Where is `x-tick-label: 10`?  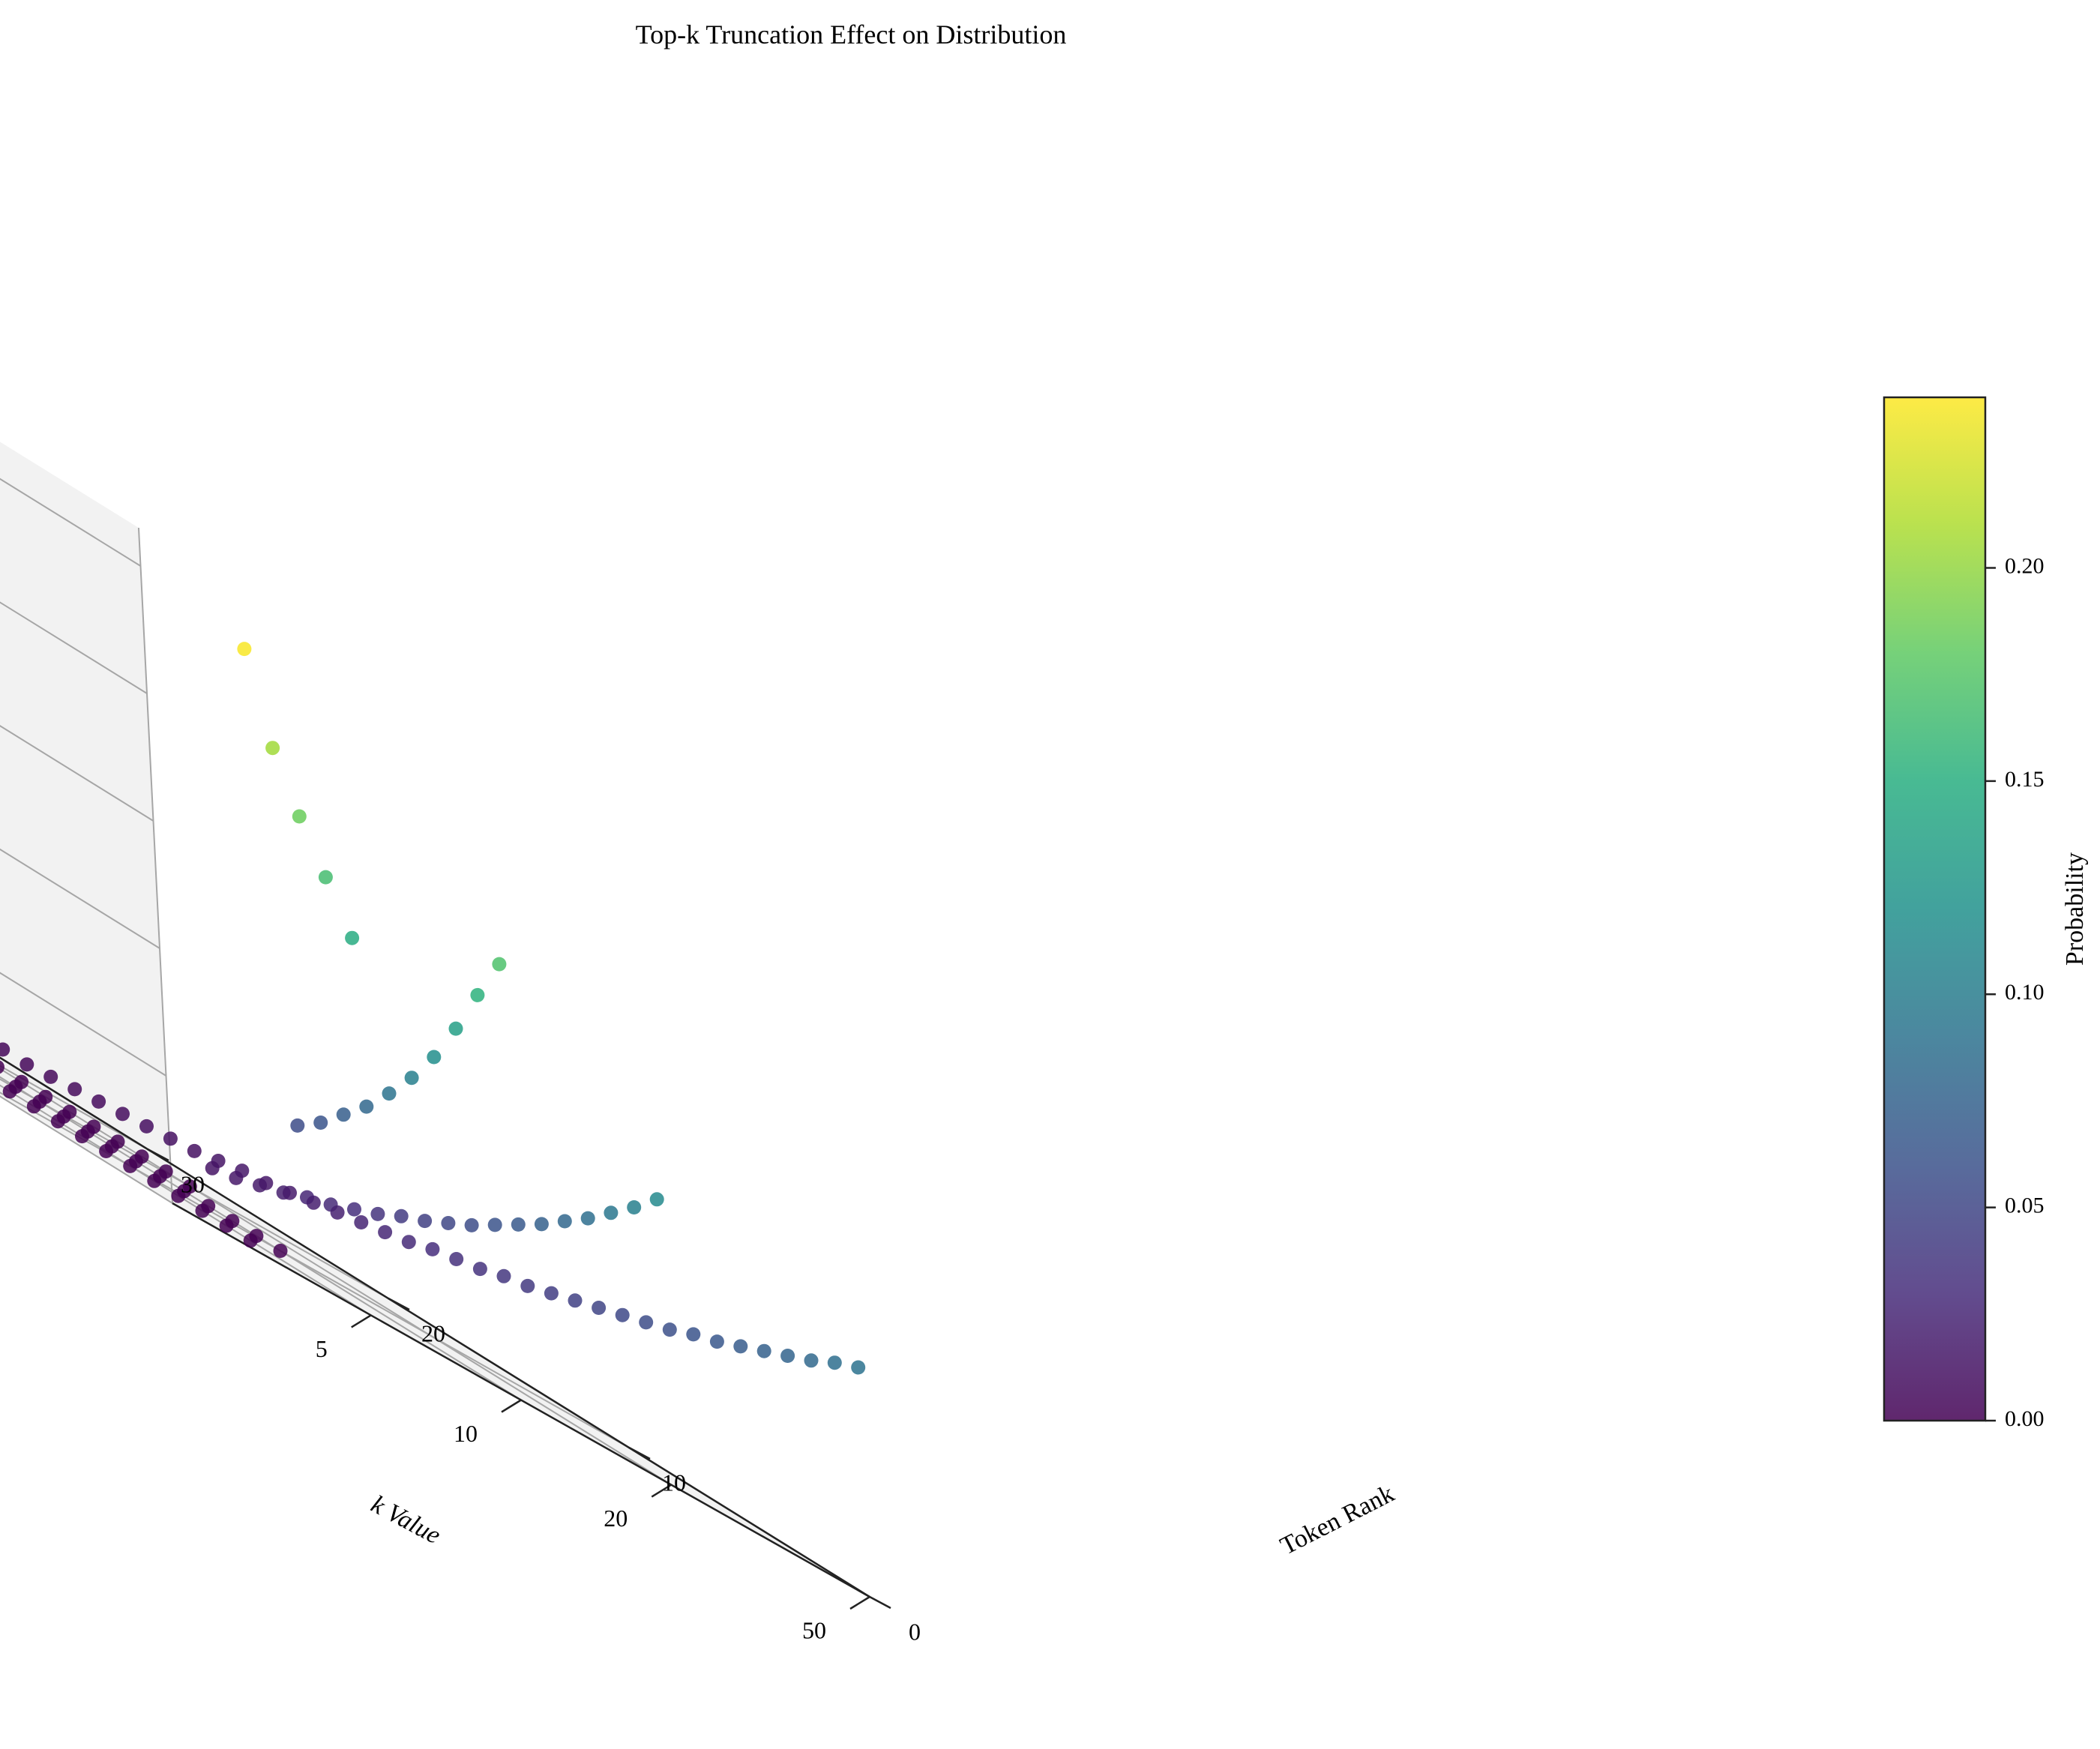
x-tick-label: 10 is located at coordinates (674, 1482).